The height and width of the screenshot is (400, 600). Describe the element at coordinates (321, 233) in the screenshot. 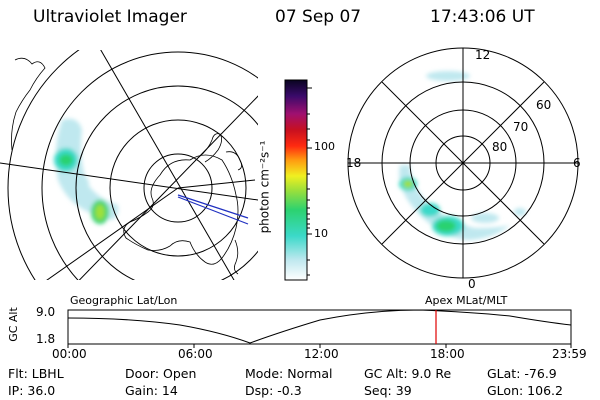

I see `colorbar-tick-10: 10` at that location.